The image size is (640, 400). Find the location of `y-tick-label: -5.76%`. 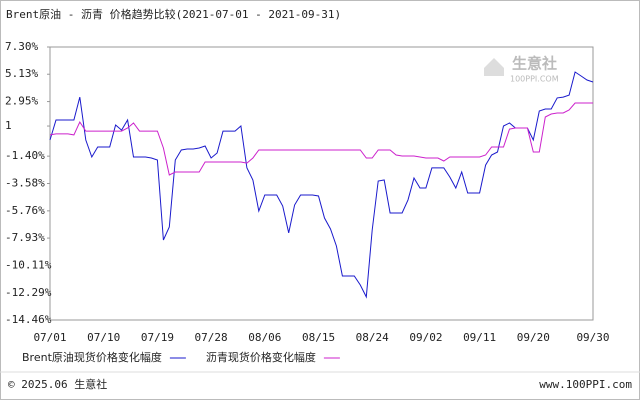

y-tick-label: -5.76% is located at coordinates (25, 210).